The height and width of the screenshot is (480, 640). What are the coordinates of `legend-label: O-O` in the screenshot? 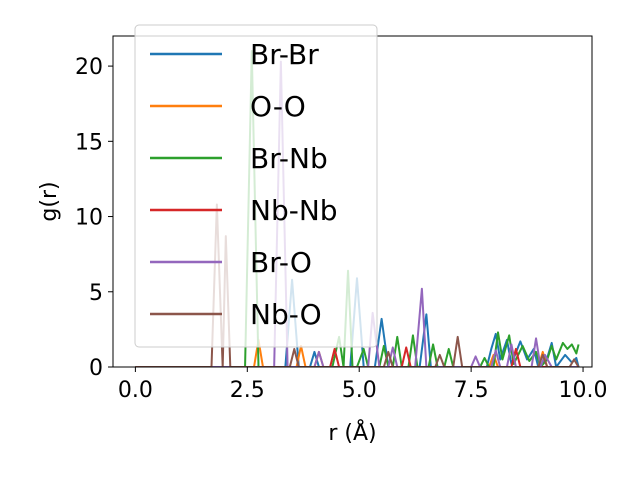 It's located at (278, 106).